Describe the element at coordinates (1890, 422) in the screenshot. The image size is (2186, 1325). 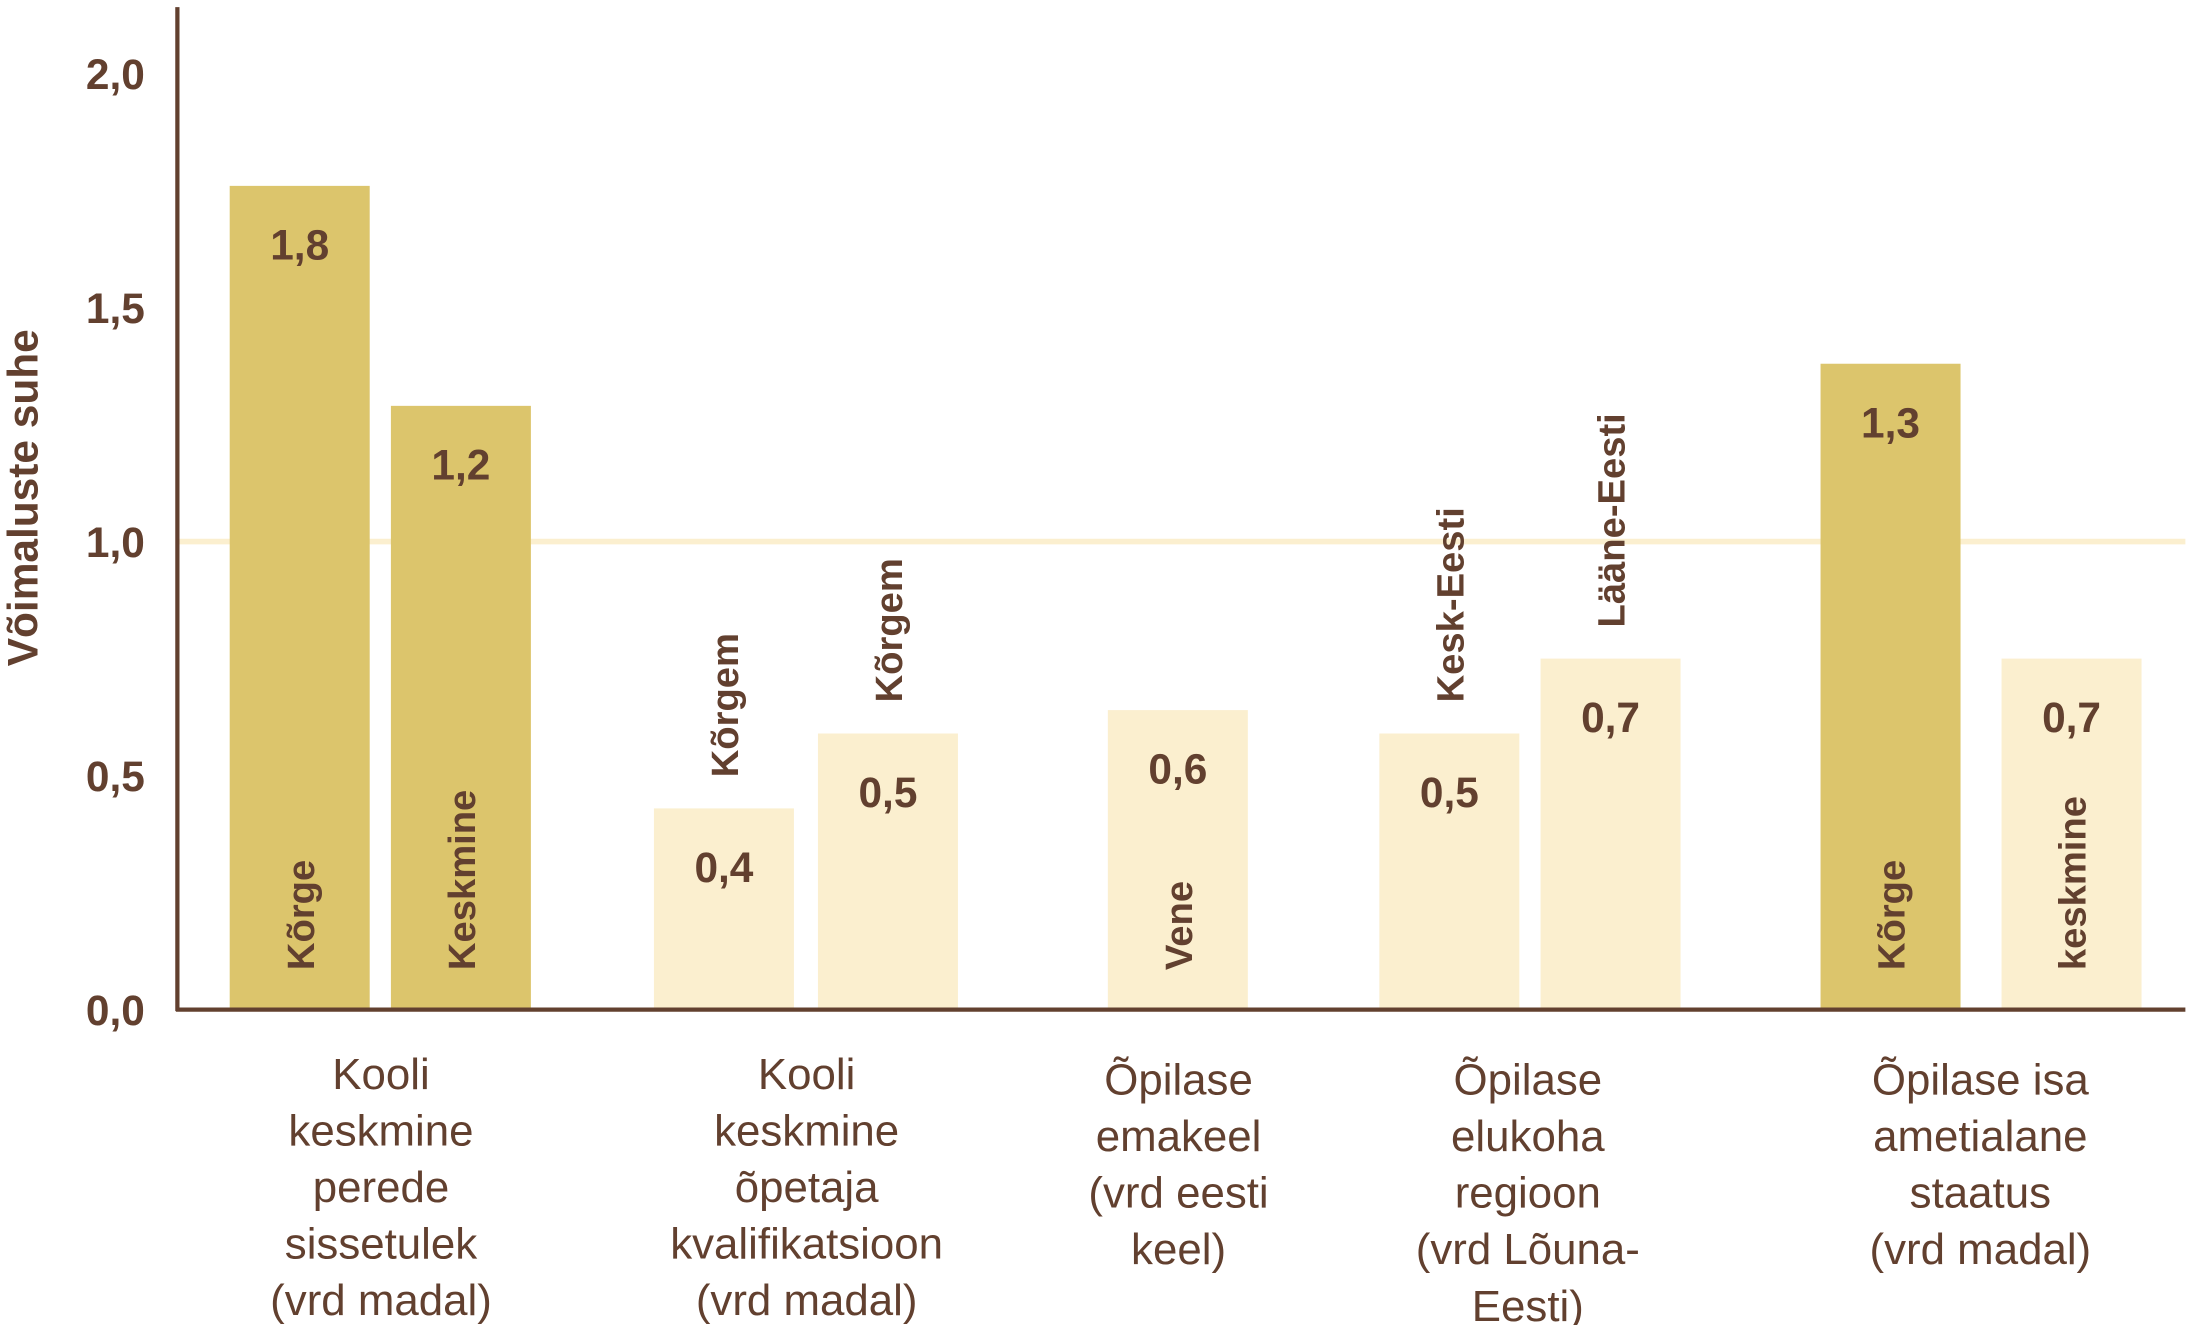
I see `bar-value-label: 1,3` at that location.